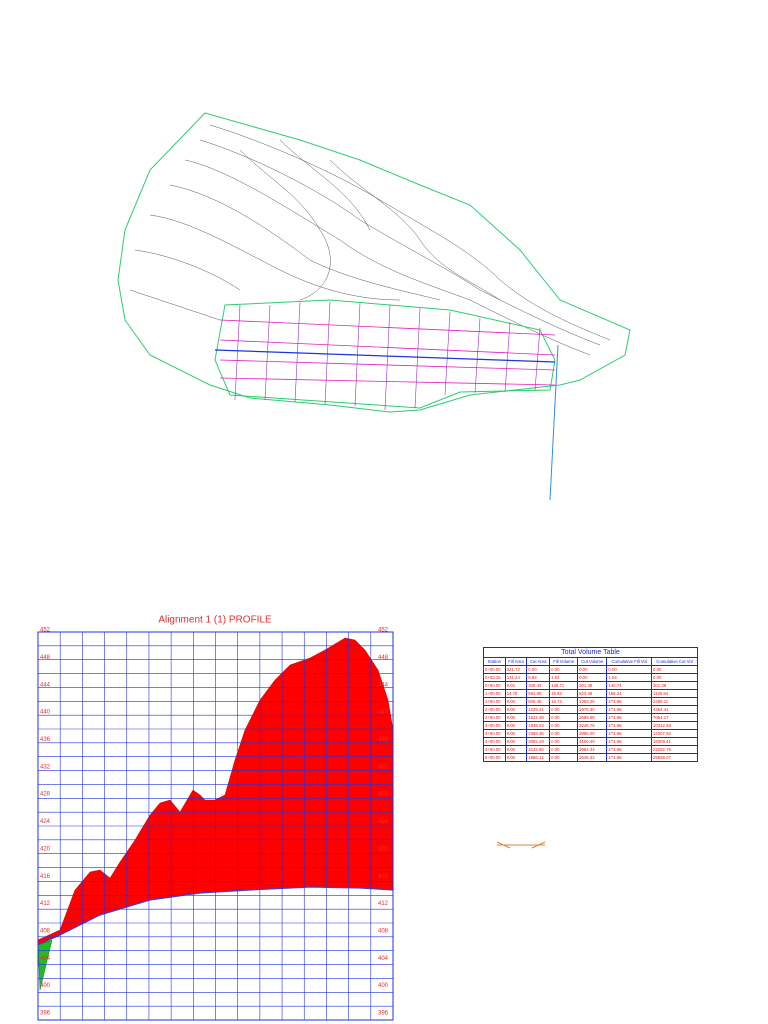 This screenshot has width=768, height=1024. Describe the element at coordinates (494, 757) in the screenshot. I see `table-cell: 5+00.00` at that location.